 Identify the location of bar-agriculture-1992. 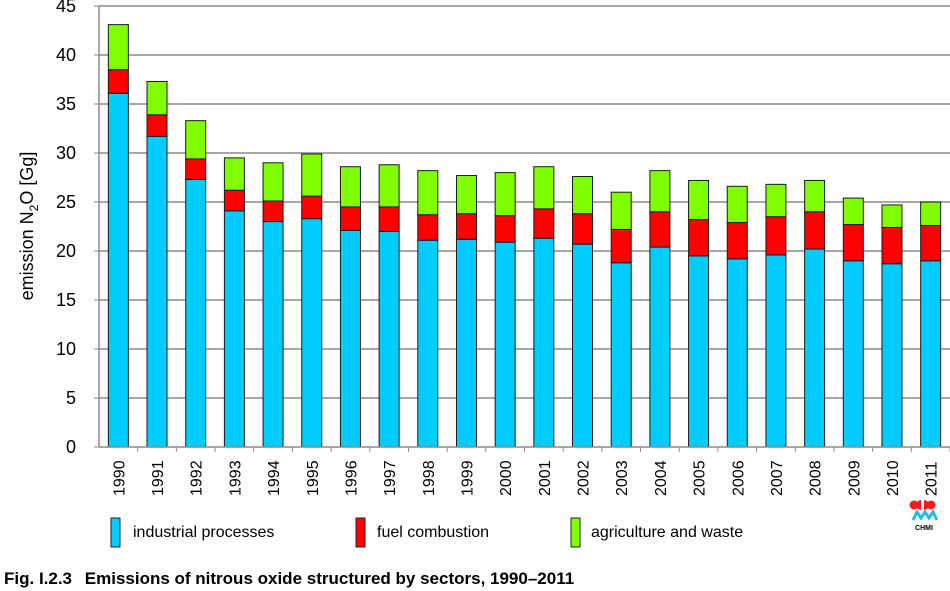
(196, 140).